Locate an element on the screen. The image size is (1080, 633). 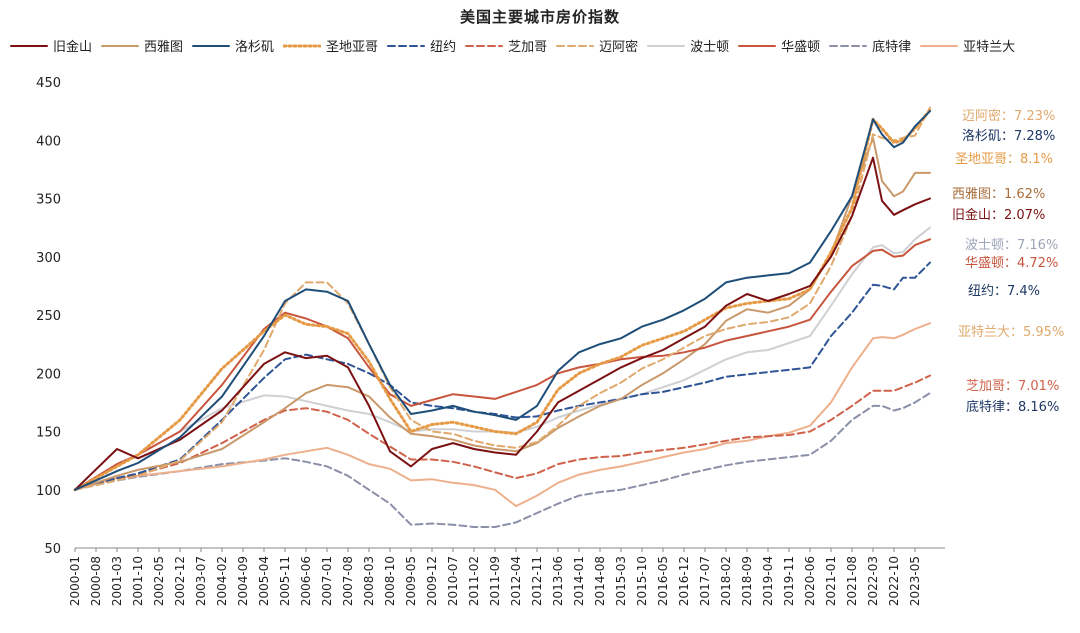
legend-label: 洛杉矶 is located at coordinates (255, 47).